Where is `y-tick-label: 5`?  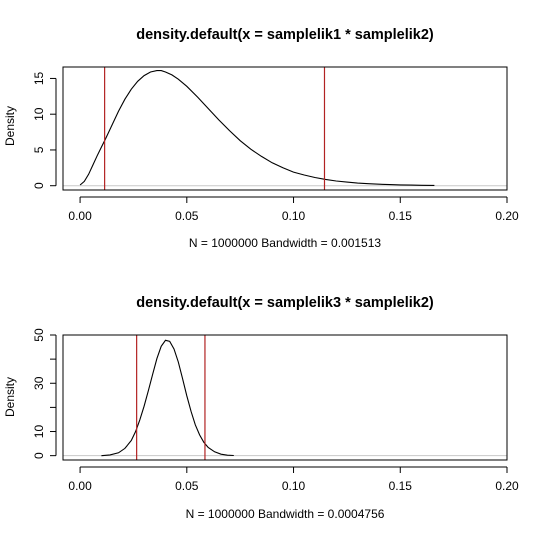 y-tick-label: 5 is located at coordinates (39, 149).